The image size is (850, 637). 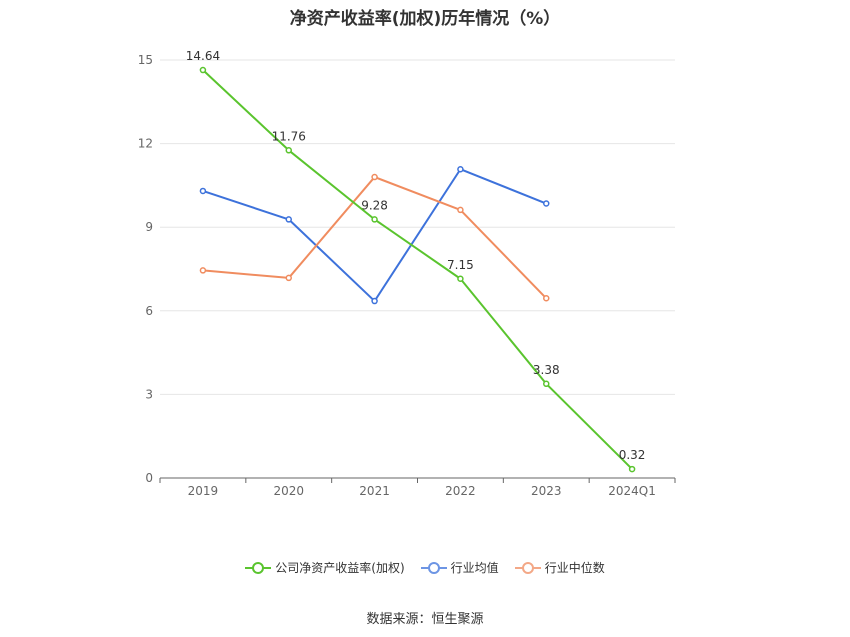 What do you see at coordinates (374, 491) in the screenshot?
I see `x-tick-label: 2021` at bounding box center [374, 491].